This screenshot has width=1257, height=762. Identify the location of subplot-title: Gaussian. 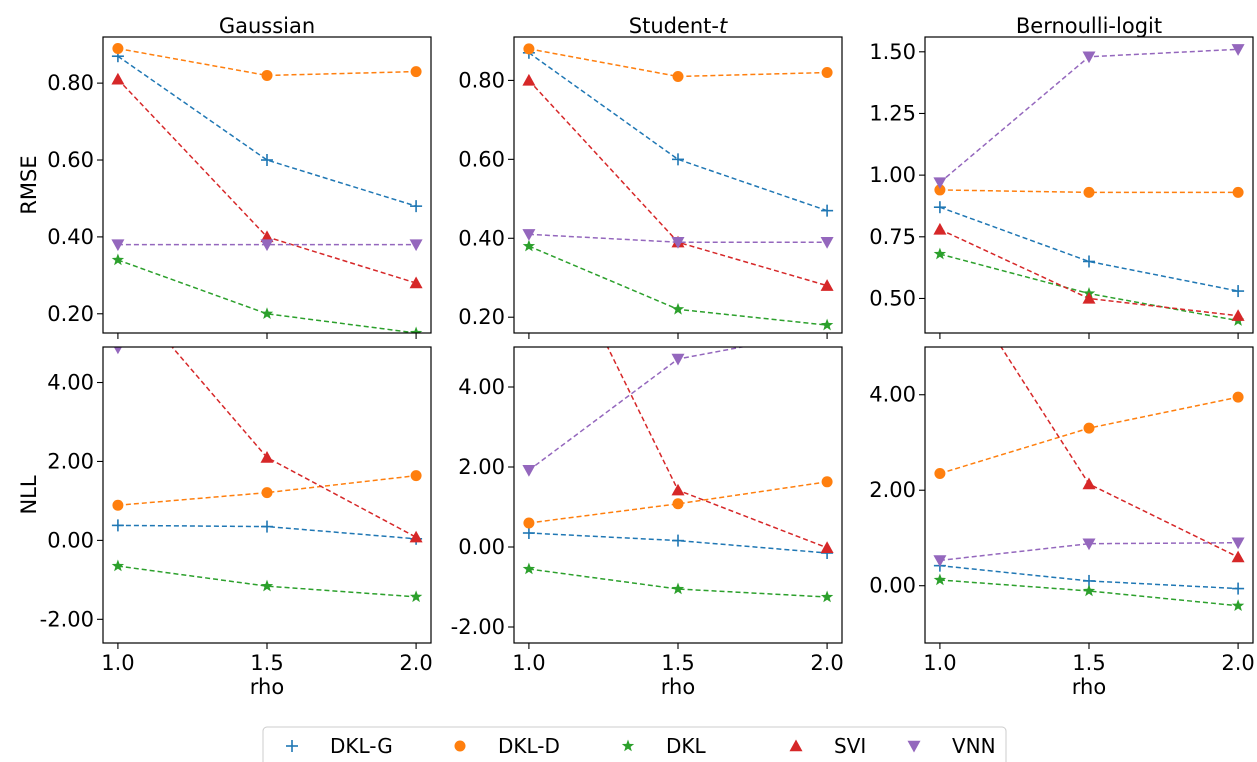
(267, 26).